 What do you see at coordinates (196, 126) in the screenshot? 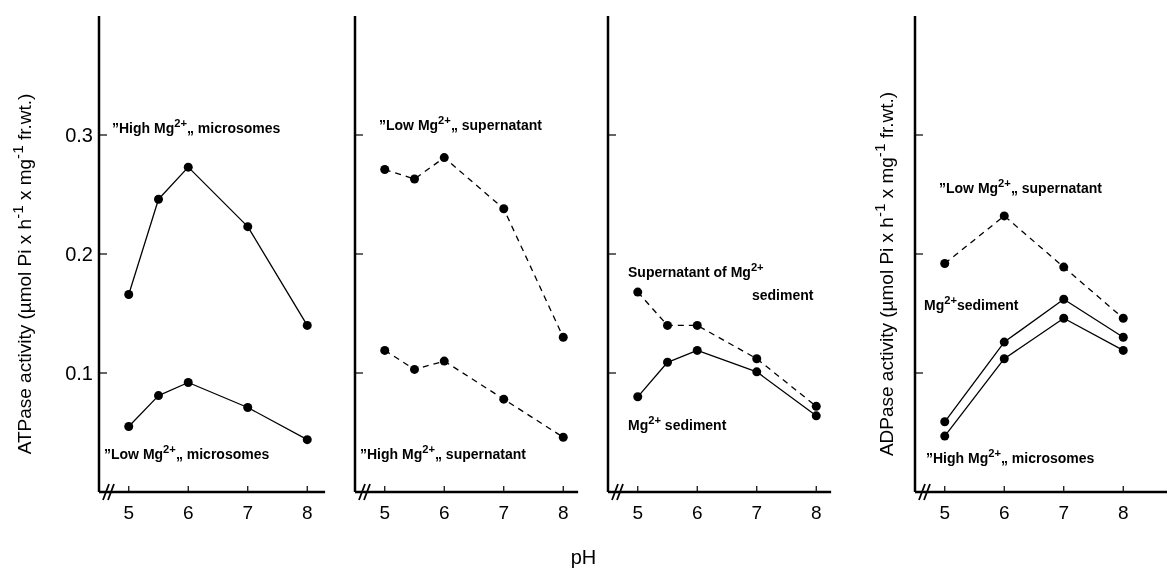
I see `text: ”High Mg$^{2+}$„ microsomes` at bounding box center [196, 126].